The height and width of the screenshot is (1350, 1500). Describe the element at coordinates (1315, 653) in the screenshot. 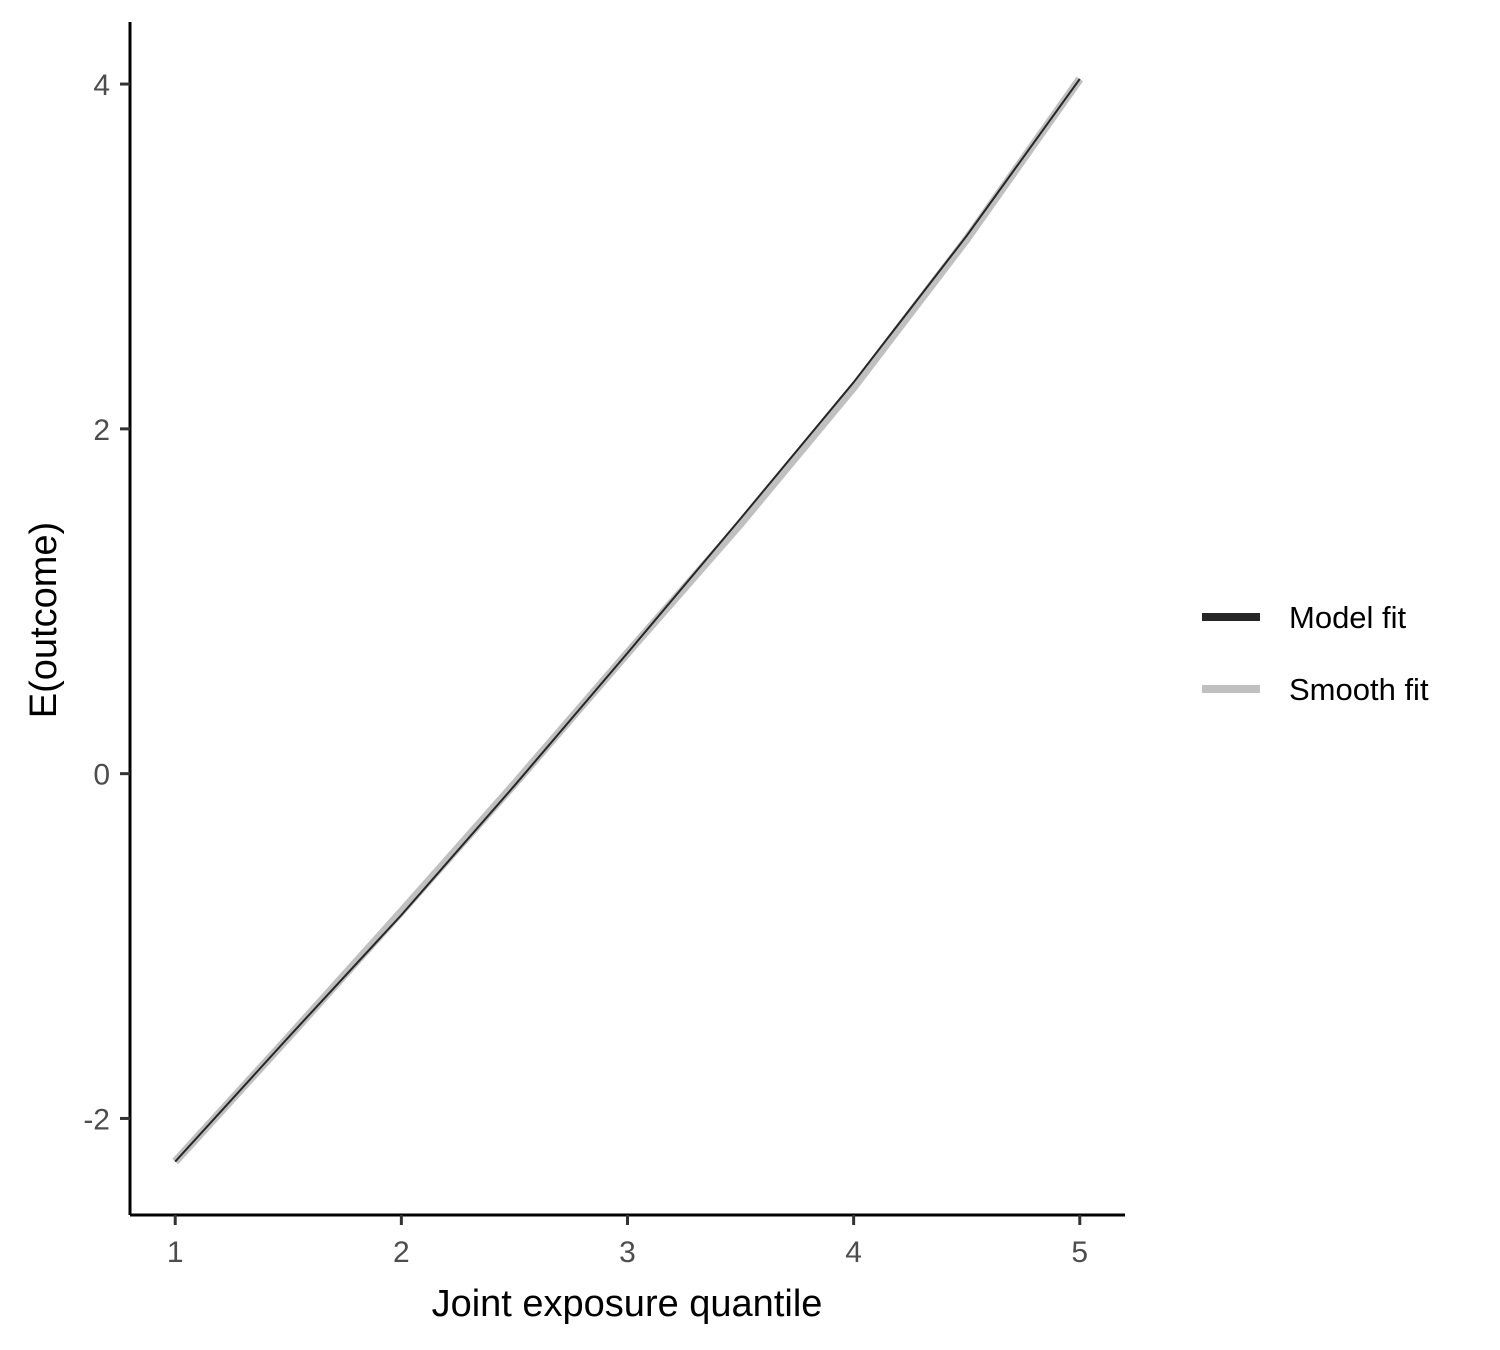

I see `legend: Model fit Smooth fit` at that location.